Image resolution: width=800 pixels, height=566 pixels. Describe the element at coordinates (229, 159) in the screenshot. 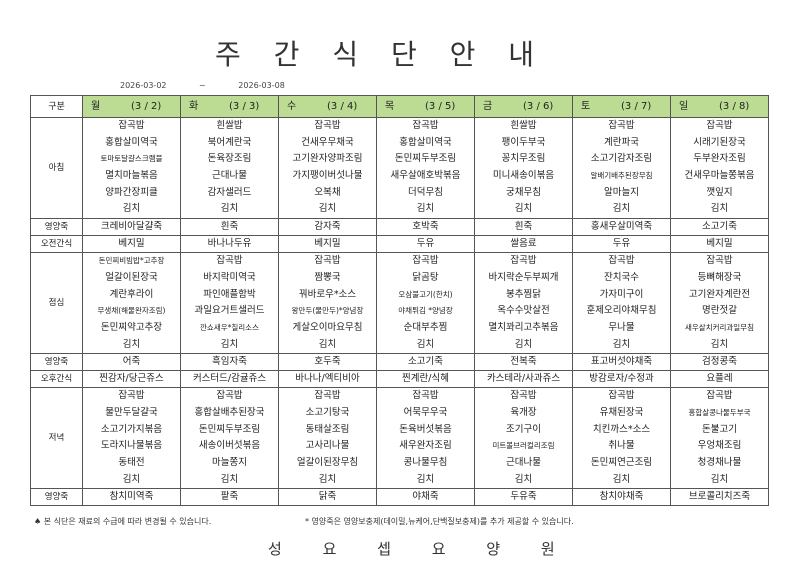

I see `menu-item: 돈육장조림` at that location.